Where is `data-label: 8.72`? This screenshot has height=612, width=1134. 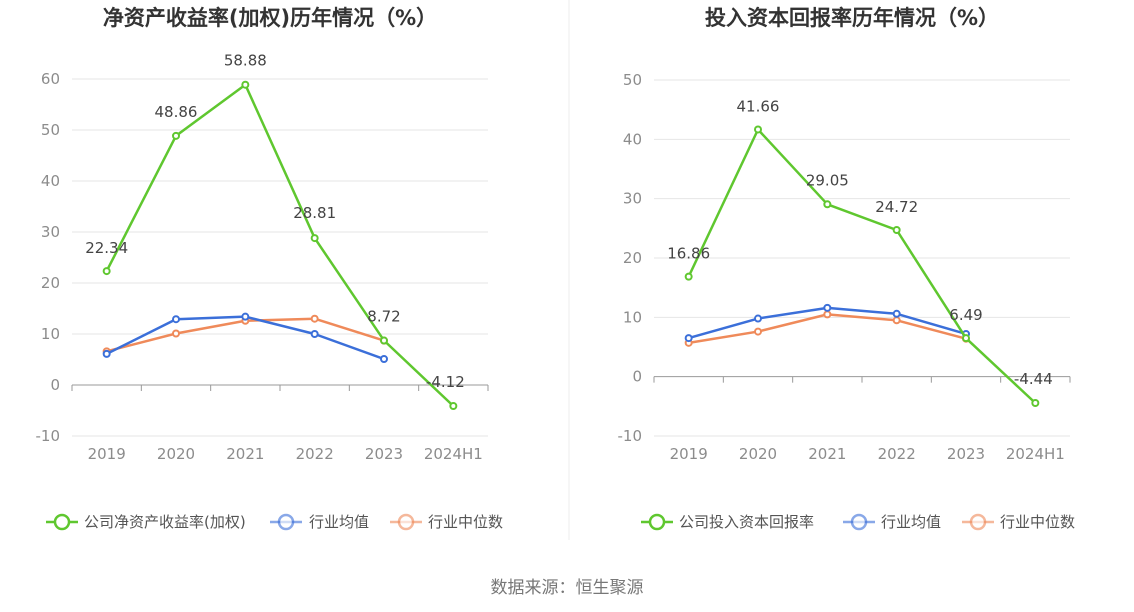 data-label: 8.72 is located at coordinates (383, 317).